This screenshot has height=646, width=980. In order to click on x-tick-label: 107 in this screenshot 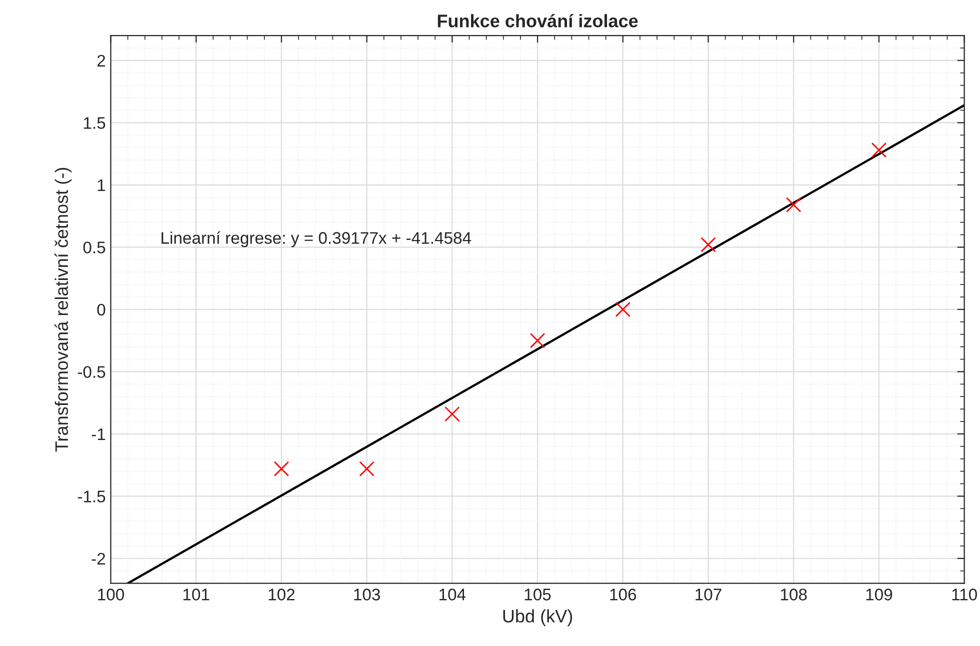, I will do `click(709, 594)`.